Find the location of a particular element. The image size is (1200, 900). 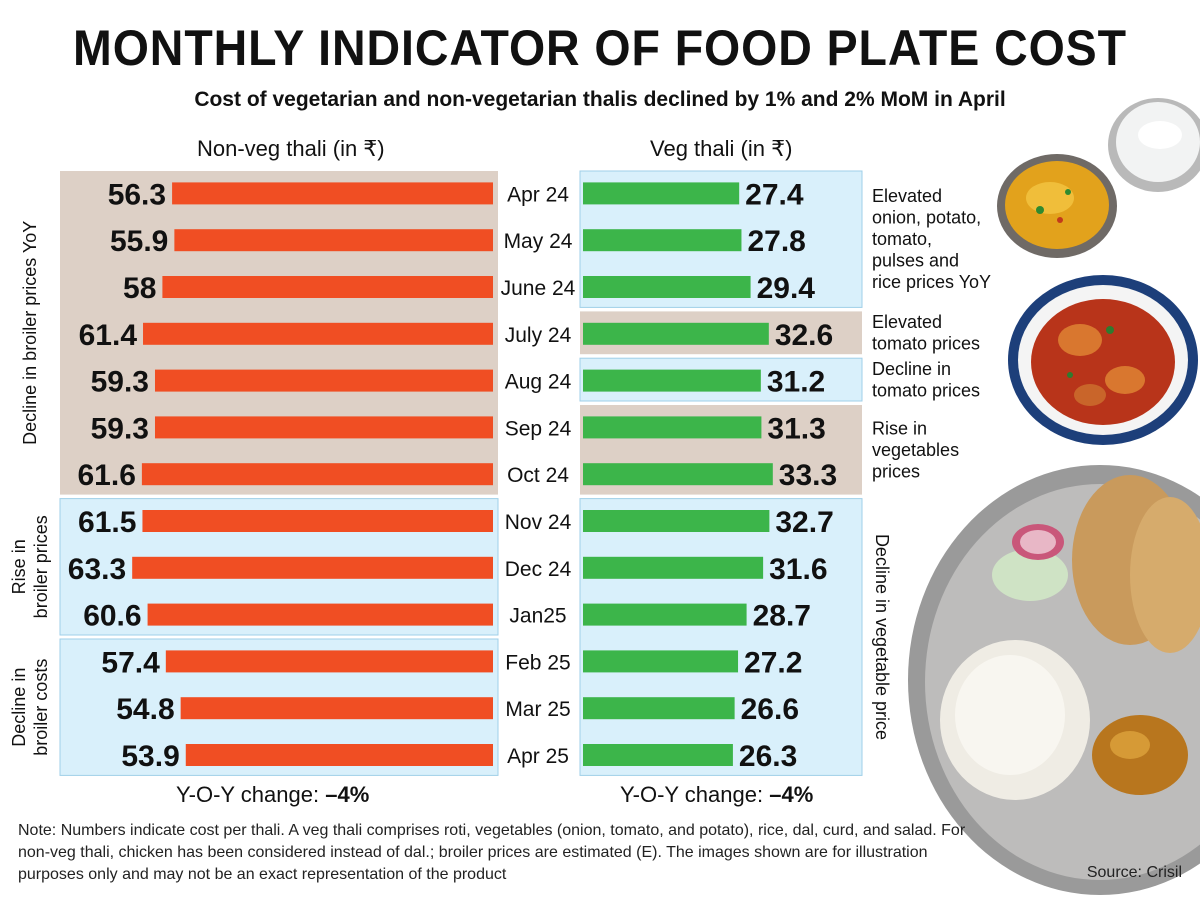

veg-yoy-change: Y-O-Y change: –4% is located at coordinates (716, 795).